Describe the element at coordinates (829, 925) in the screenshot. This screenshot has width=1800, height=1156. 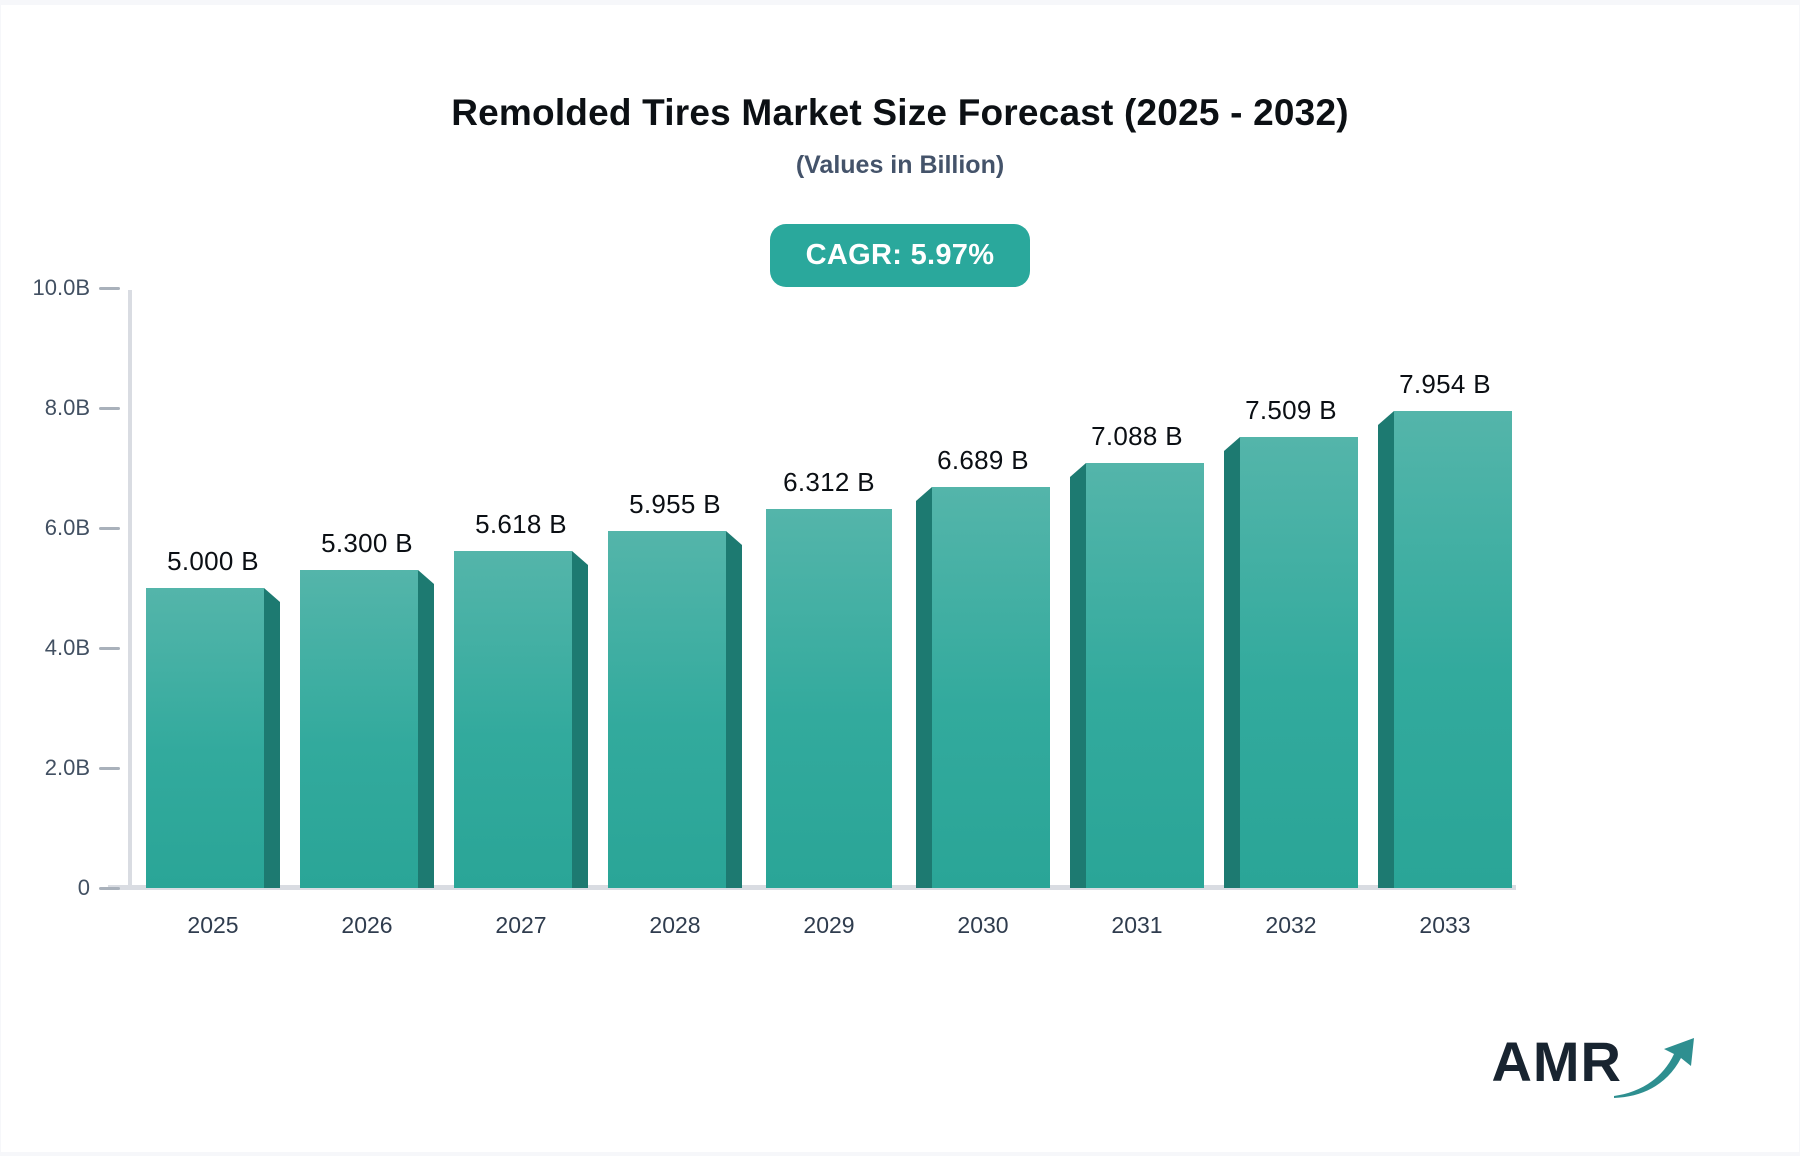
I see `x-axis-label: 2029` at that location.